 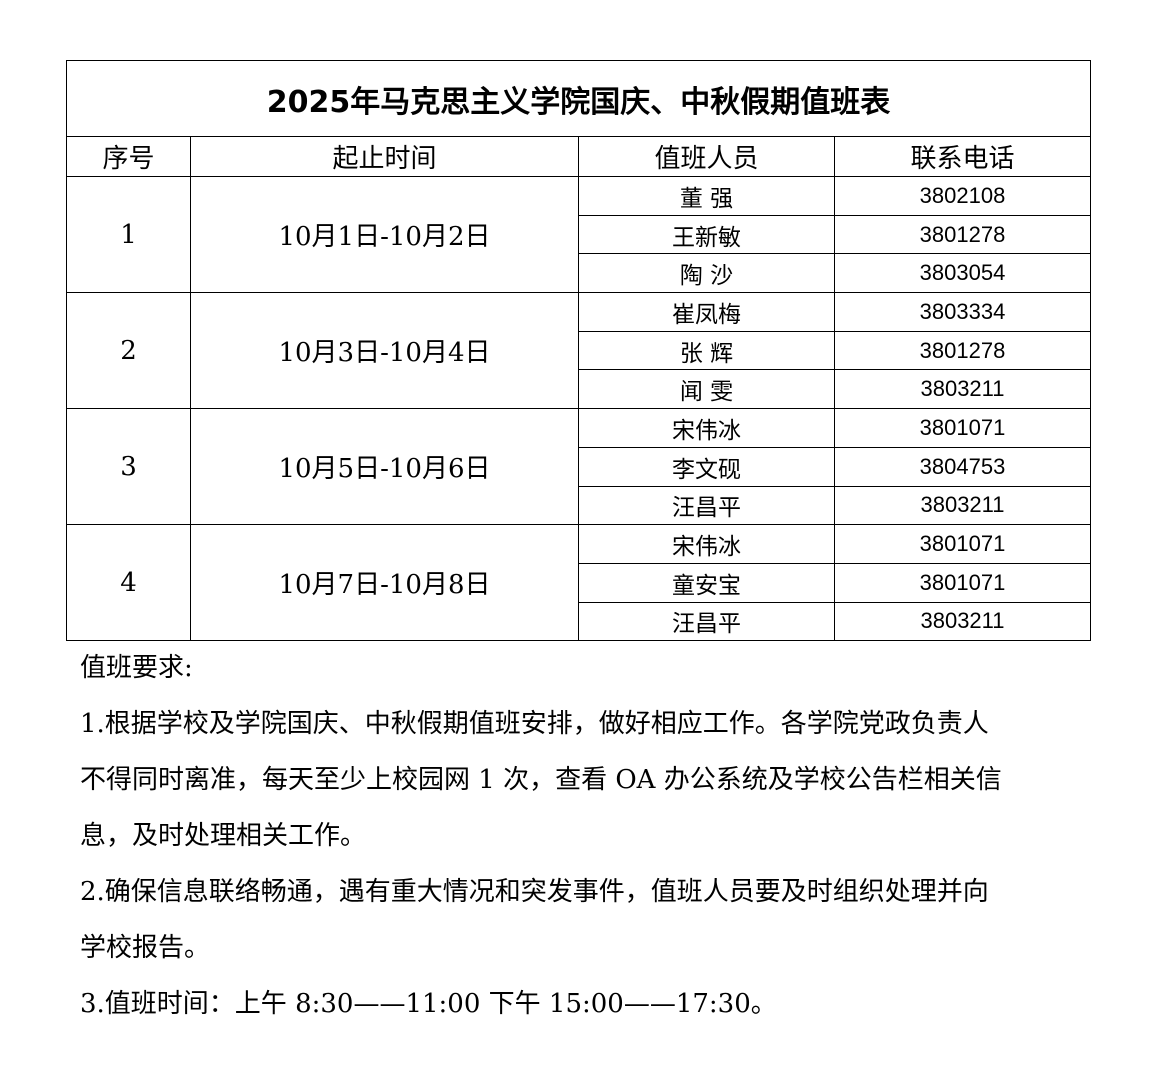 I want to click on staff-name: 王新敏, so click(x=706, y=234).